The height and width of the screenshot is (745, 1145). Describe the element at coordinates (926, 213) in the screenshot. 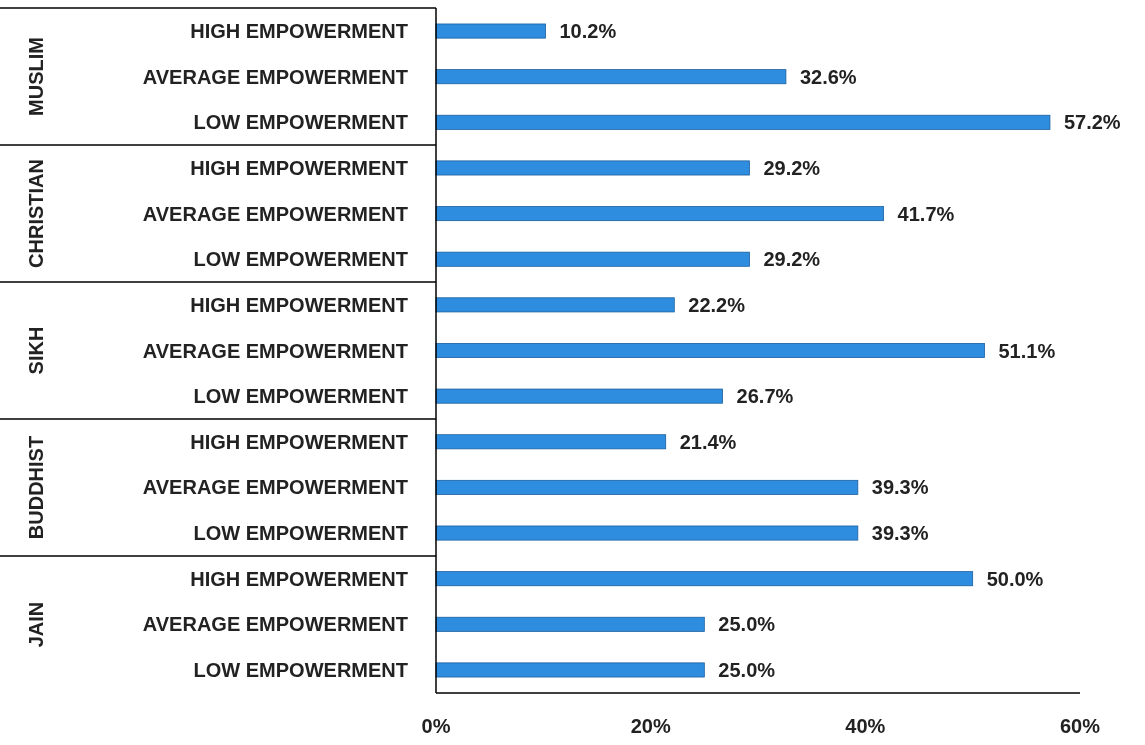

I see `data-label: 41.7%` at that location.